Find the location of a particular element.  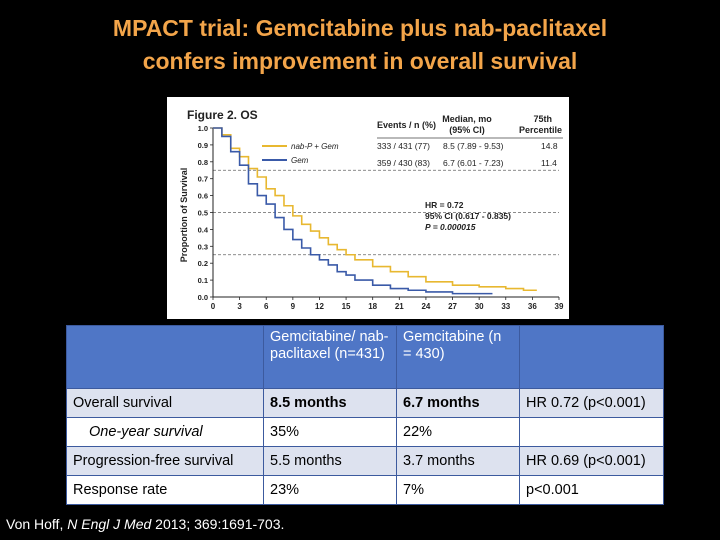

row-value-b: 6.7 months is located at coordinates (458, 403).